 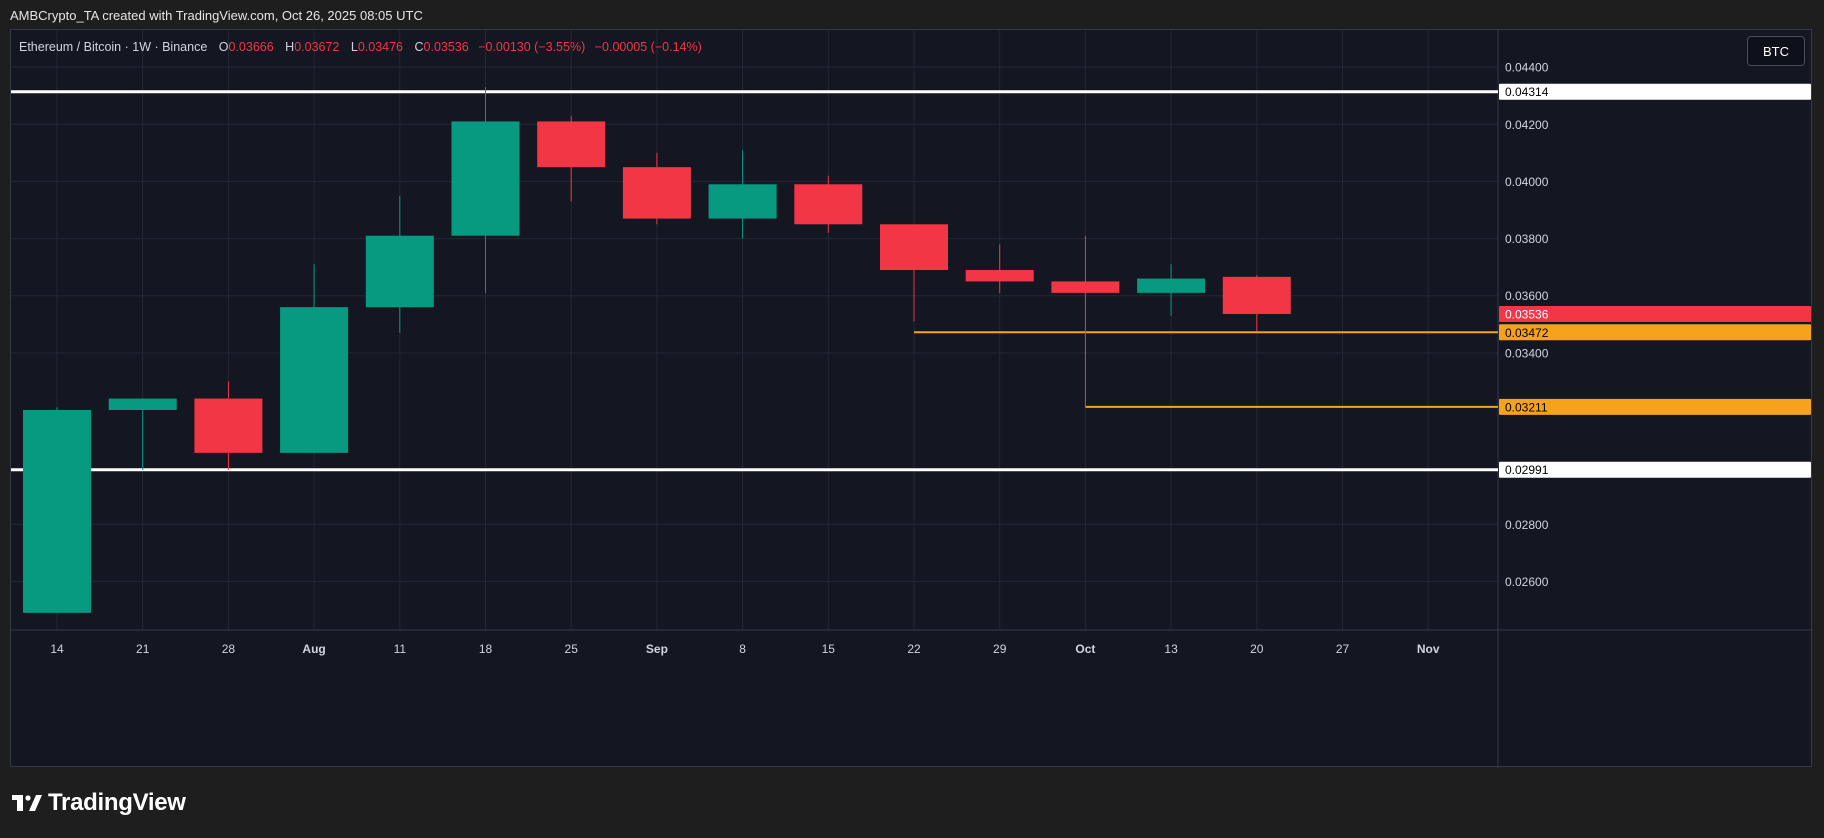 What do you see at coordinates (1527, 125) in the screenshot?
I see `y-axis-tick-label: 0.04200` at bounding box center [1527, 125].